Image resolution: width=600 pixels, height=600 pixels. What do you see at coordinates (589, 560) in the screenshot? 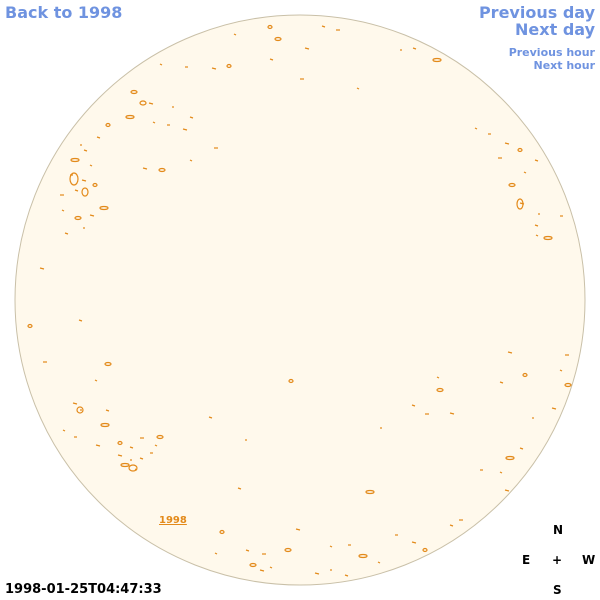
I see `compass-west: W` at bounding box center [589, 560].